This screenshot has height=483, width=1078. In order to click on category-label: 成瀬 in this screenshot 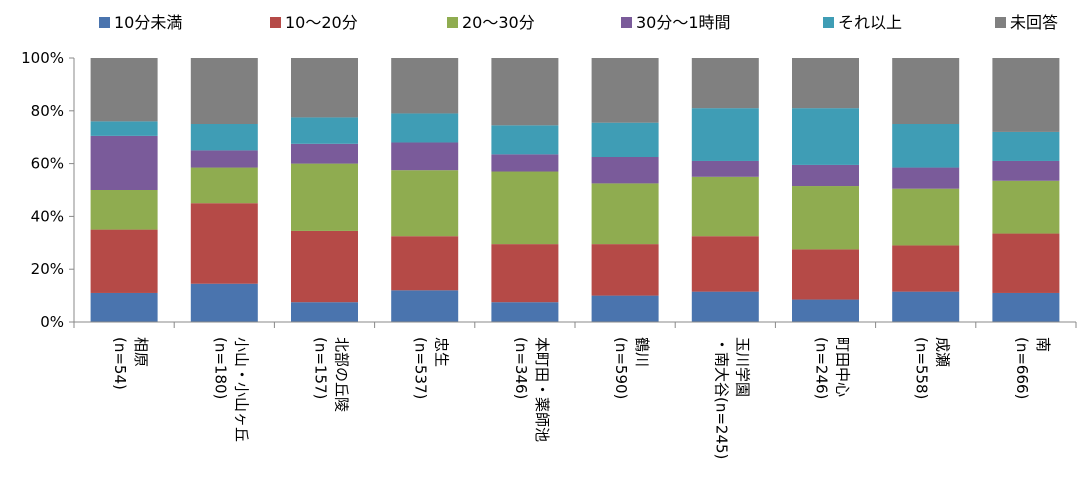, I will do `click(943, 352)`.